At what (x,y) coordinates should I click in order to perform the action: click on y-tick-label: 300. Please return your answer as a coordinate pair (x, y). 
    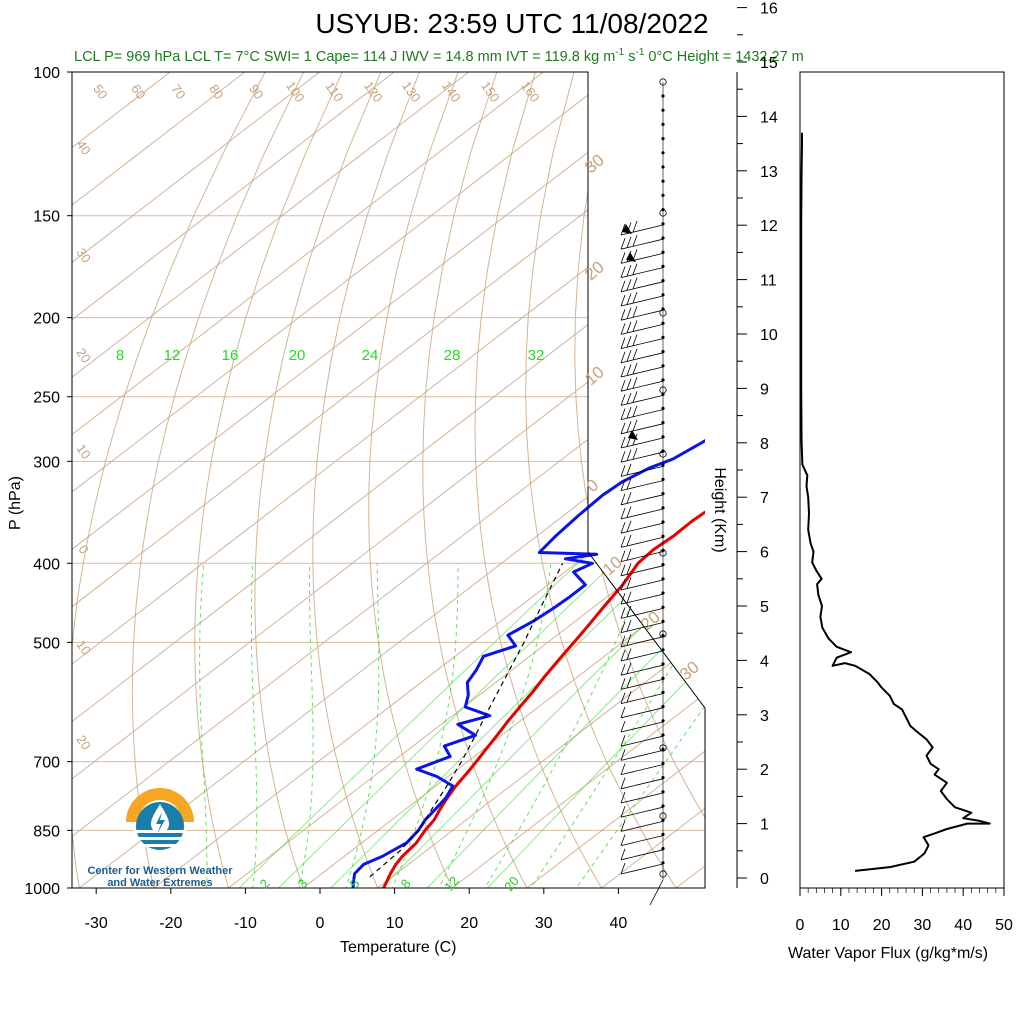
    Looking at the image, I should click on (46, 462).